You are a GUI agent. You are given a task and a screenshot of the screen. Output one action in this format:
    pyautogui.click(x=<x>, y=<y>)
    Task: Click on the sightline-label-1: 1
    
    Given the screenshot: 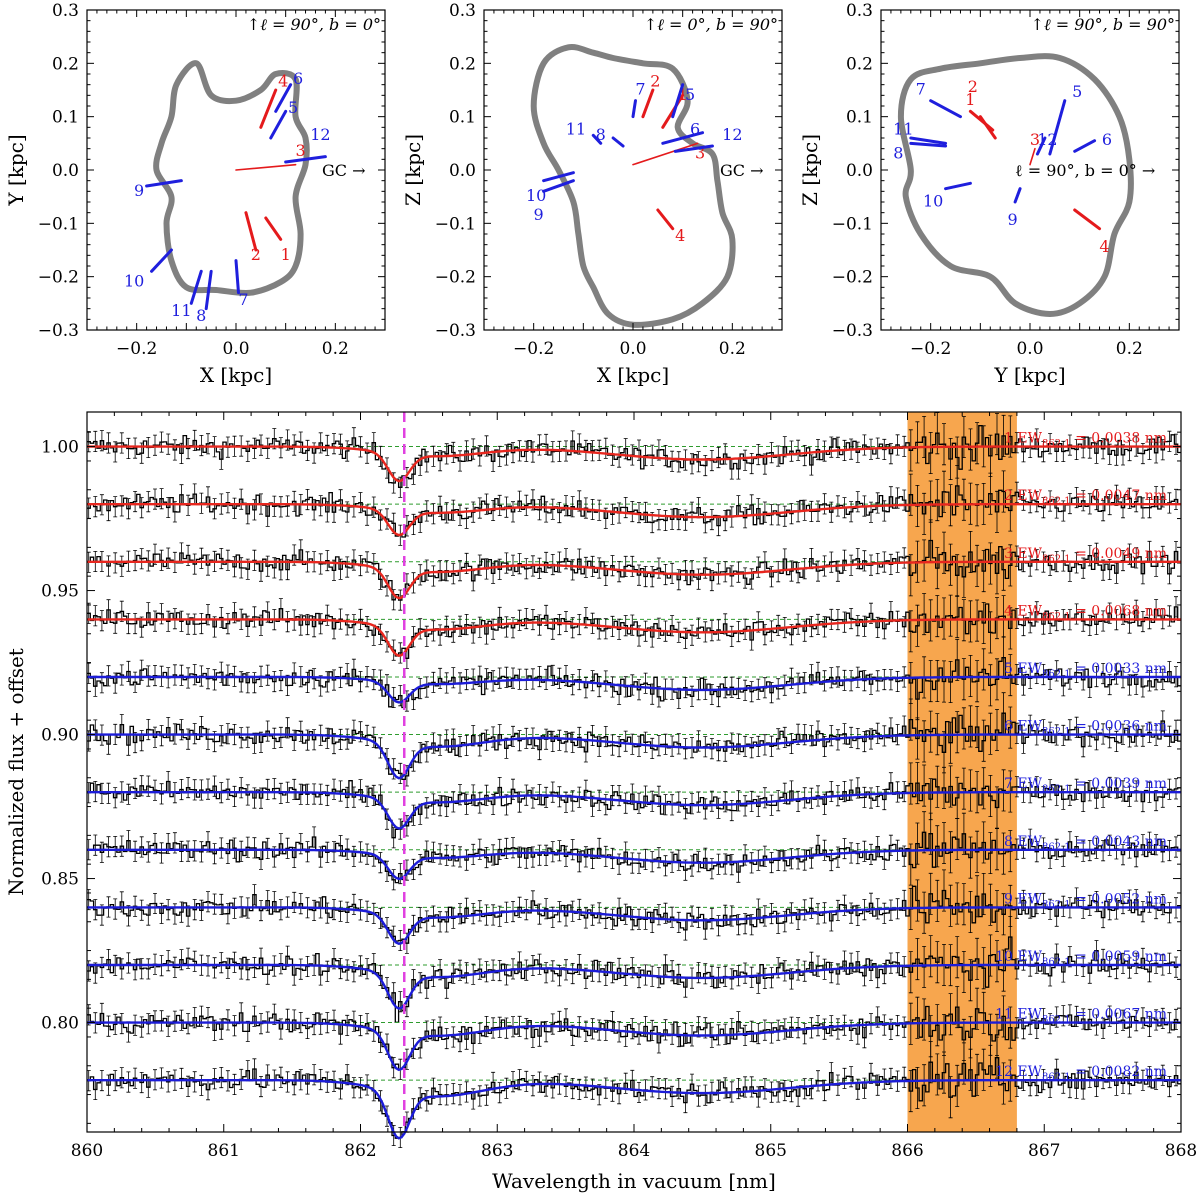 What is the action you would take?
    pyautogui.click(x=970, y=99)
    